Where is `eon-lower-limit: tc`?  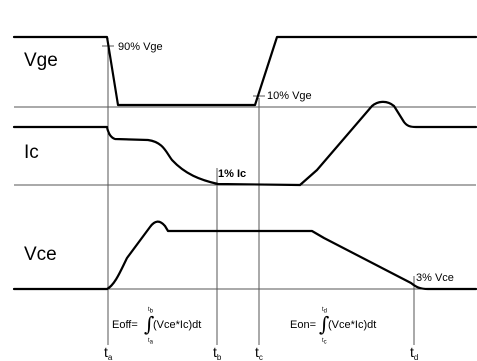 eon-lower-limit: tc is located at coordinates (324, 342).